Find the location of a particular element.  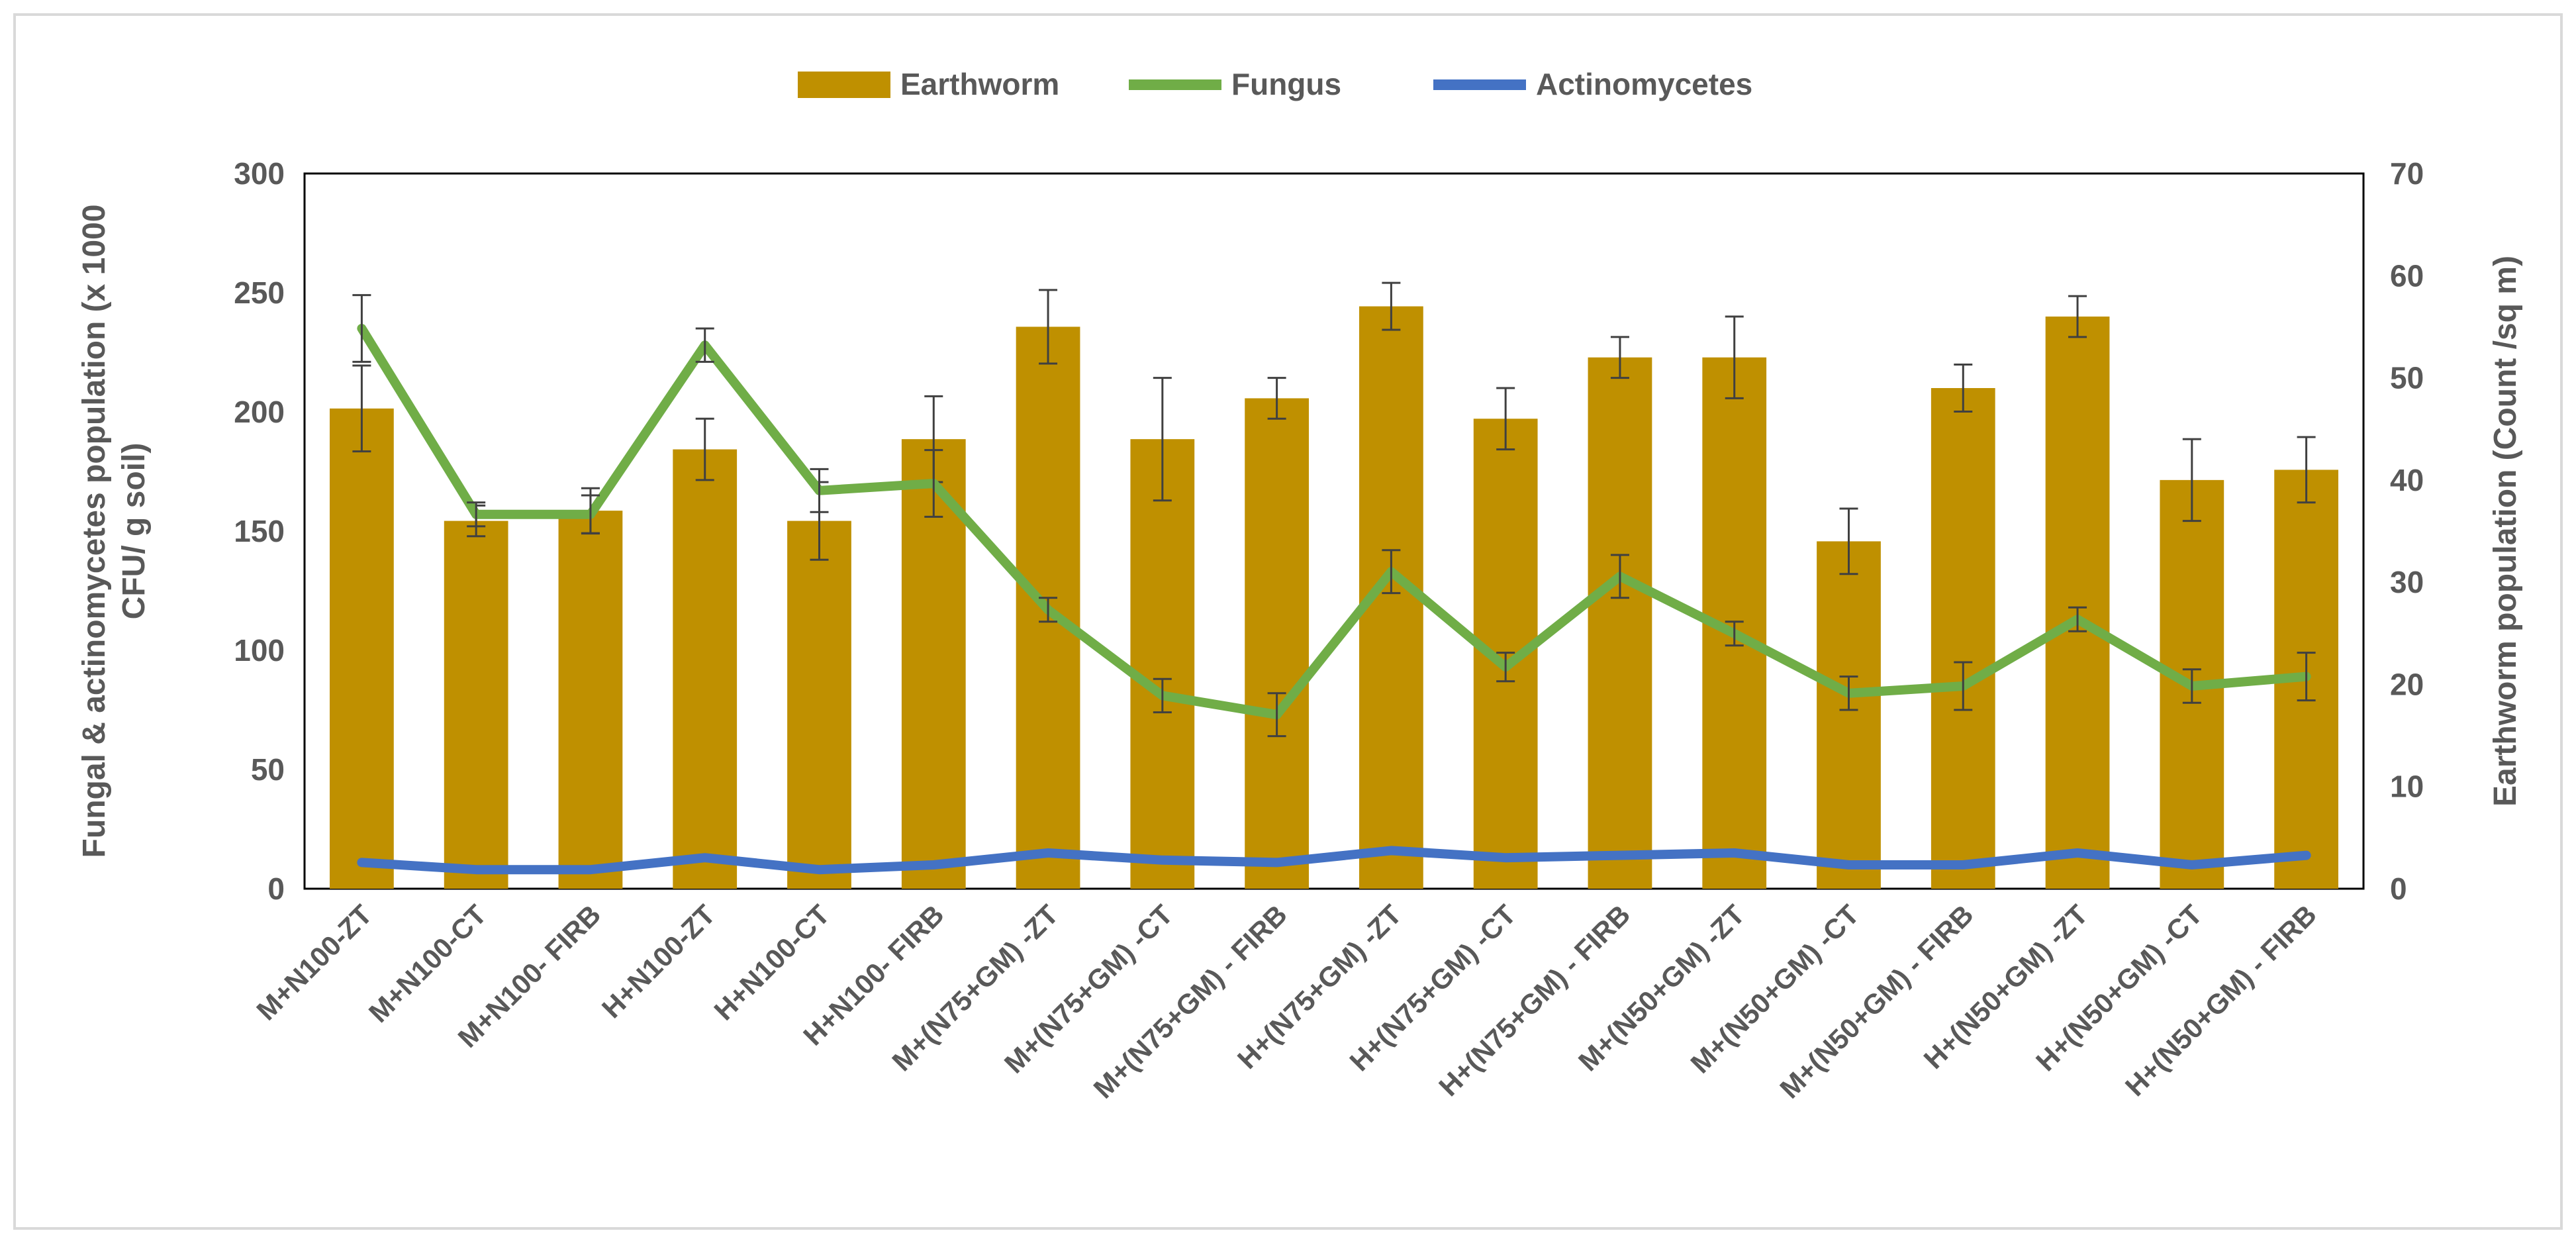

left-axis-ticks: 0 50 100 150 200 250 300 is located at coordinates (259, 531).